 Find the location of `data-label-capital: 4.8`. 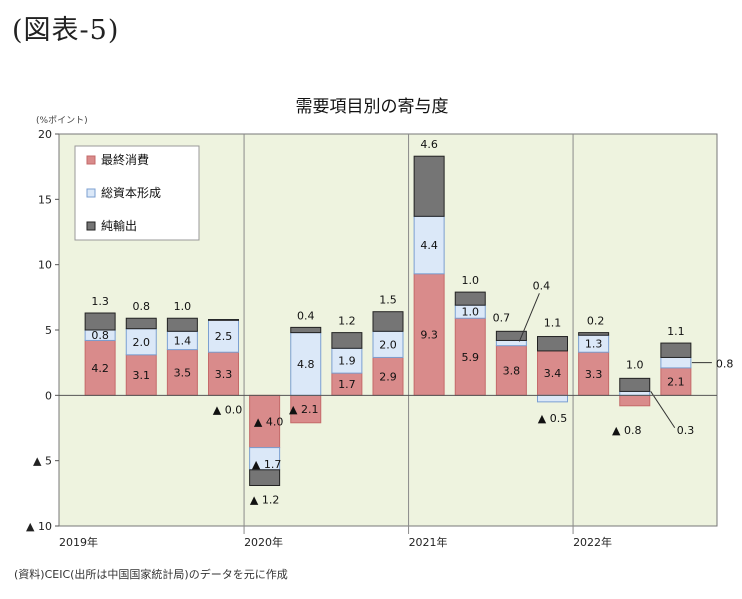

data-label-capital: 4.8 is located at coordinates (306, 364).